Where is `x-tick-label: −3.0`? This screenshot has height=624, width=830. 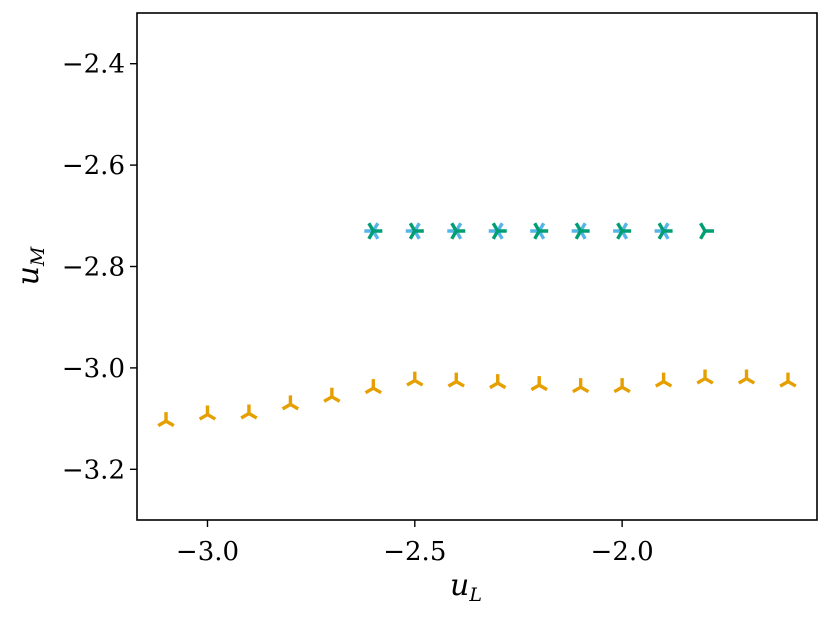 x-tick-label: −3.0 is located at coordinates (207, 552).